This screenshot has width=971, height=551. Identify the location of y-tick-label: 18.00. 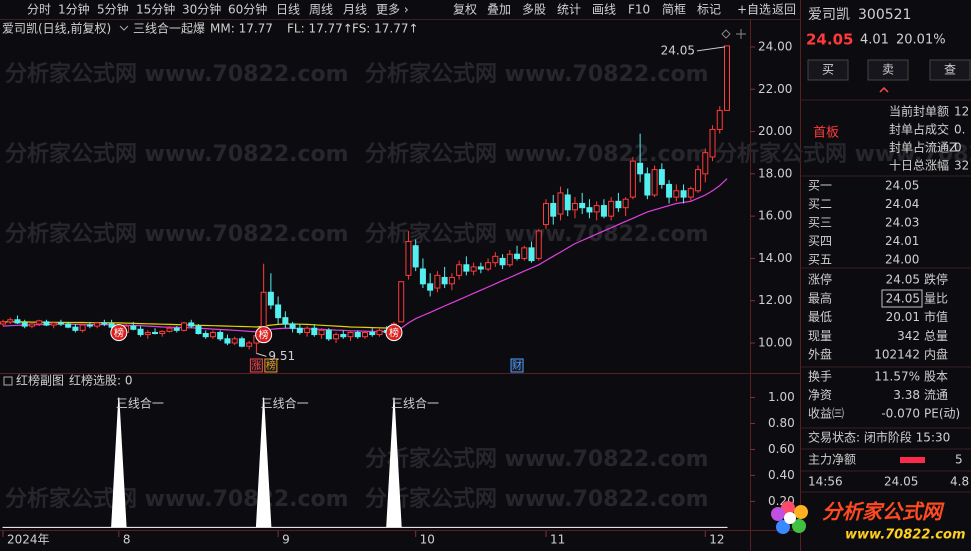
(775, 173).